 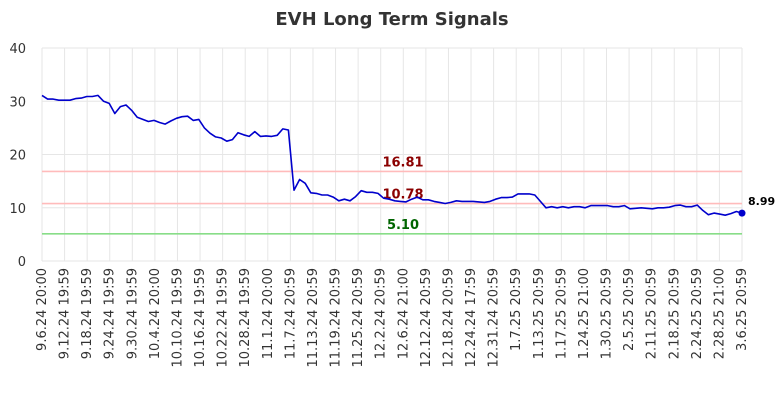 I want to click on x-tick-label: 1.17.25 20:59, so click(x=561, y=313).